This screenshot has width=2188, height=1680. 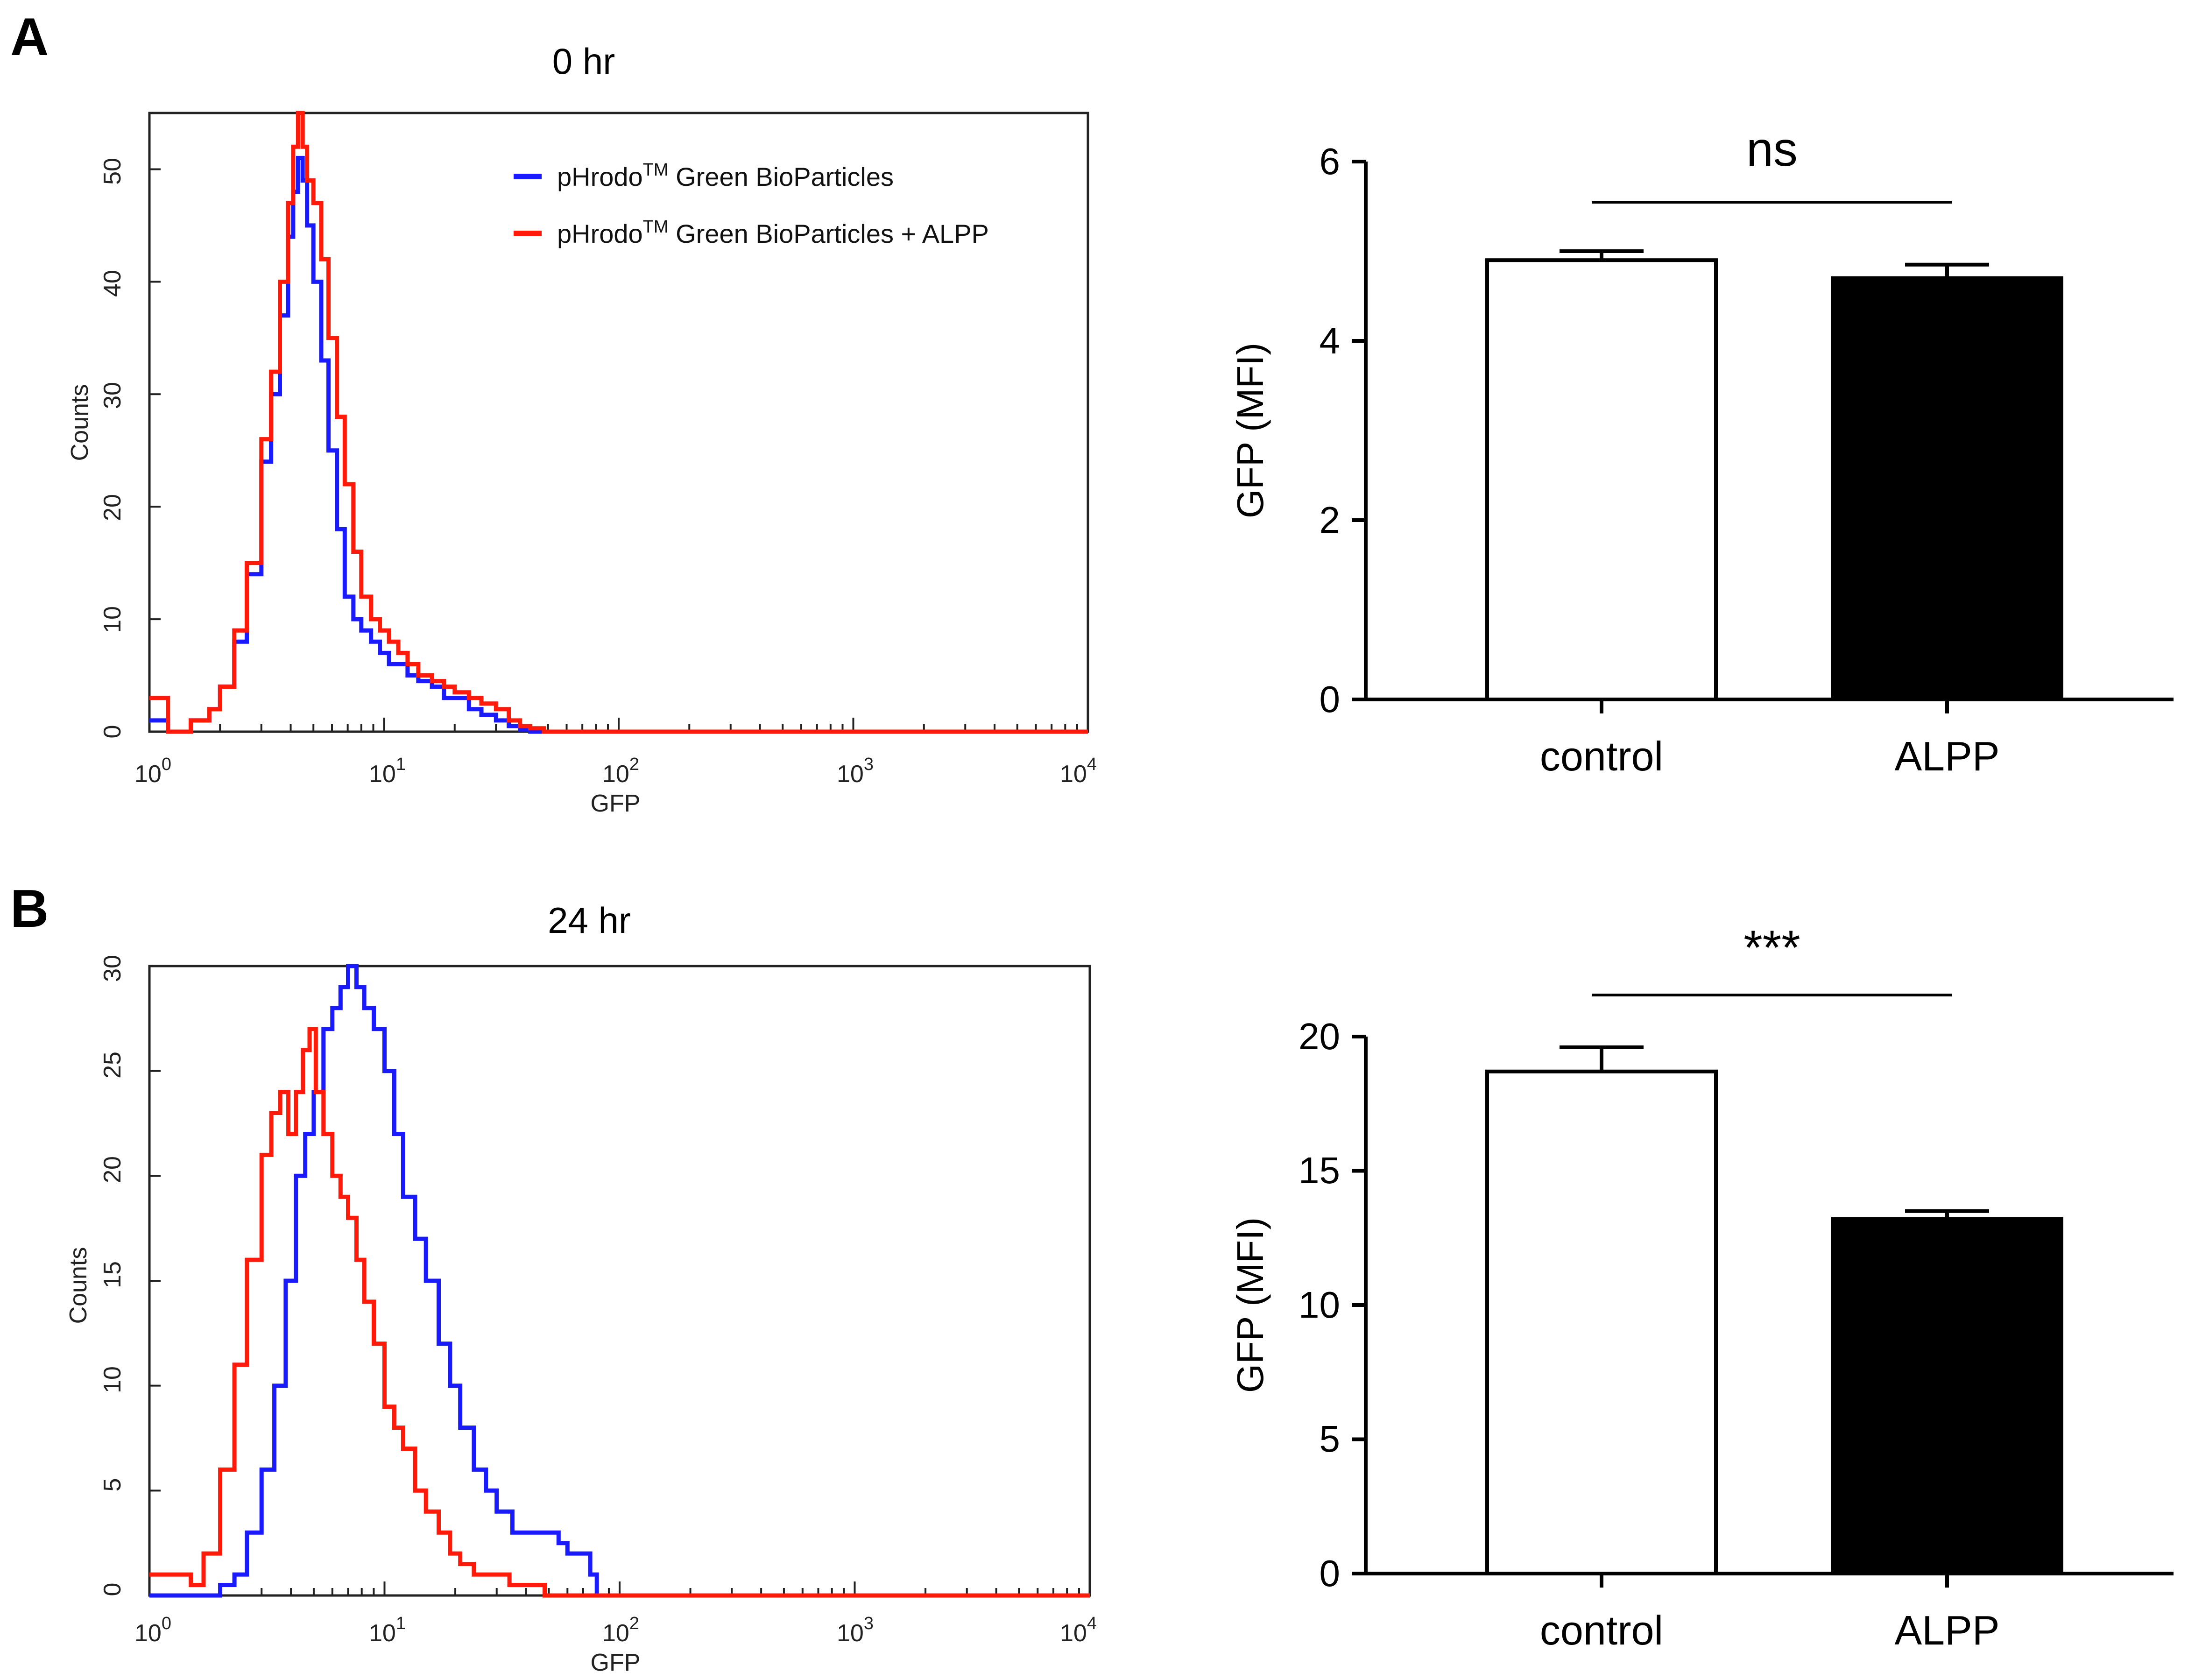 I want to click on bar-b-ytick-label: 0, so click(x=1330, y=1573).